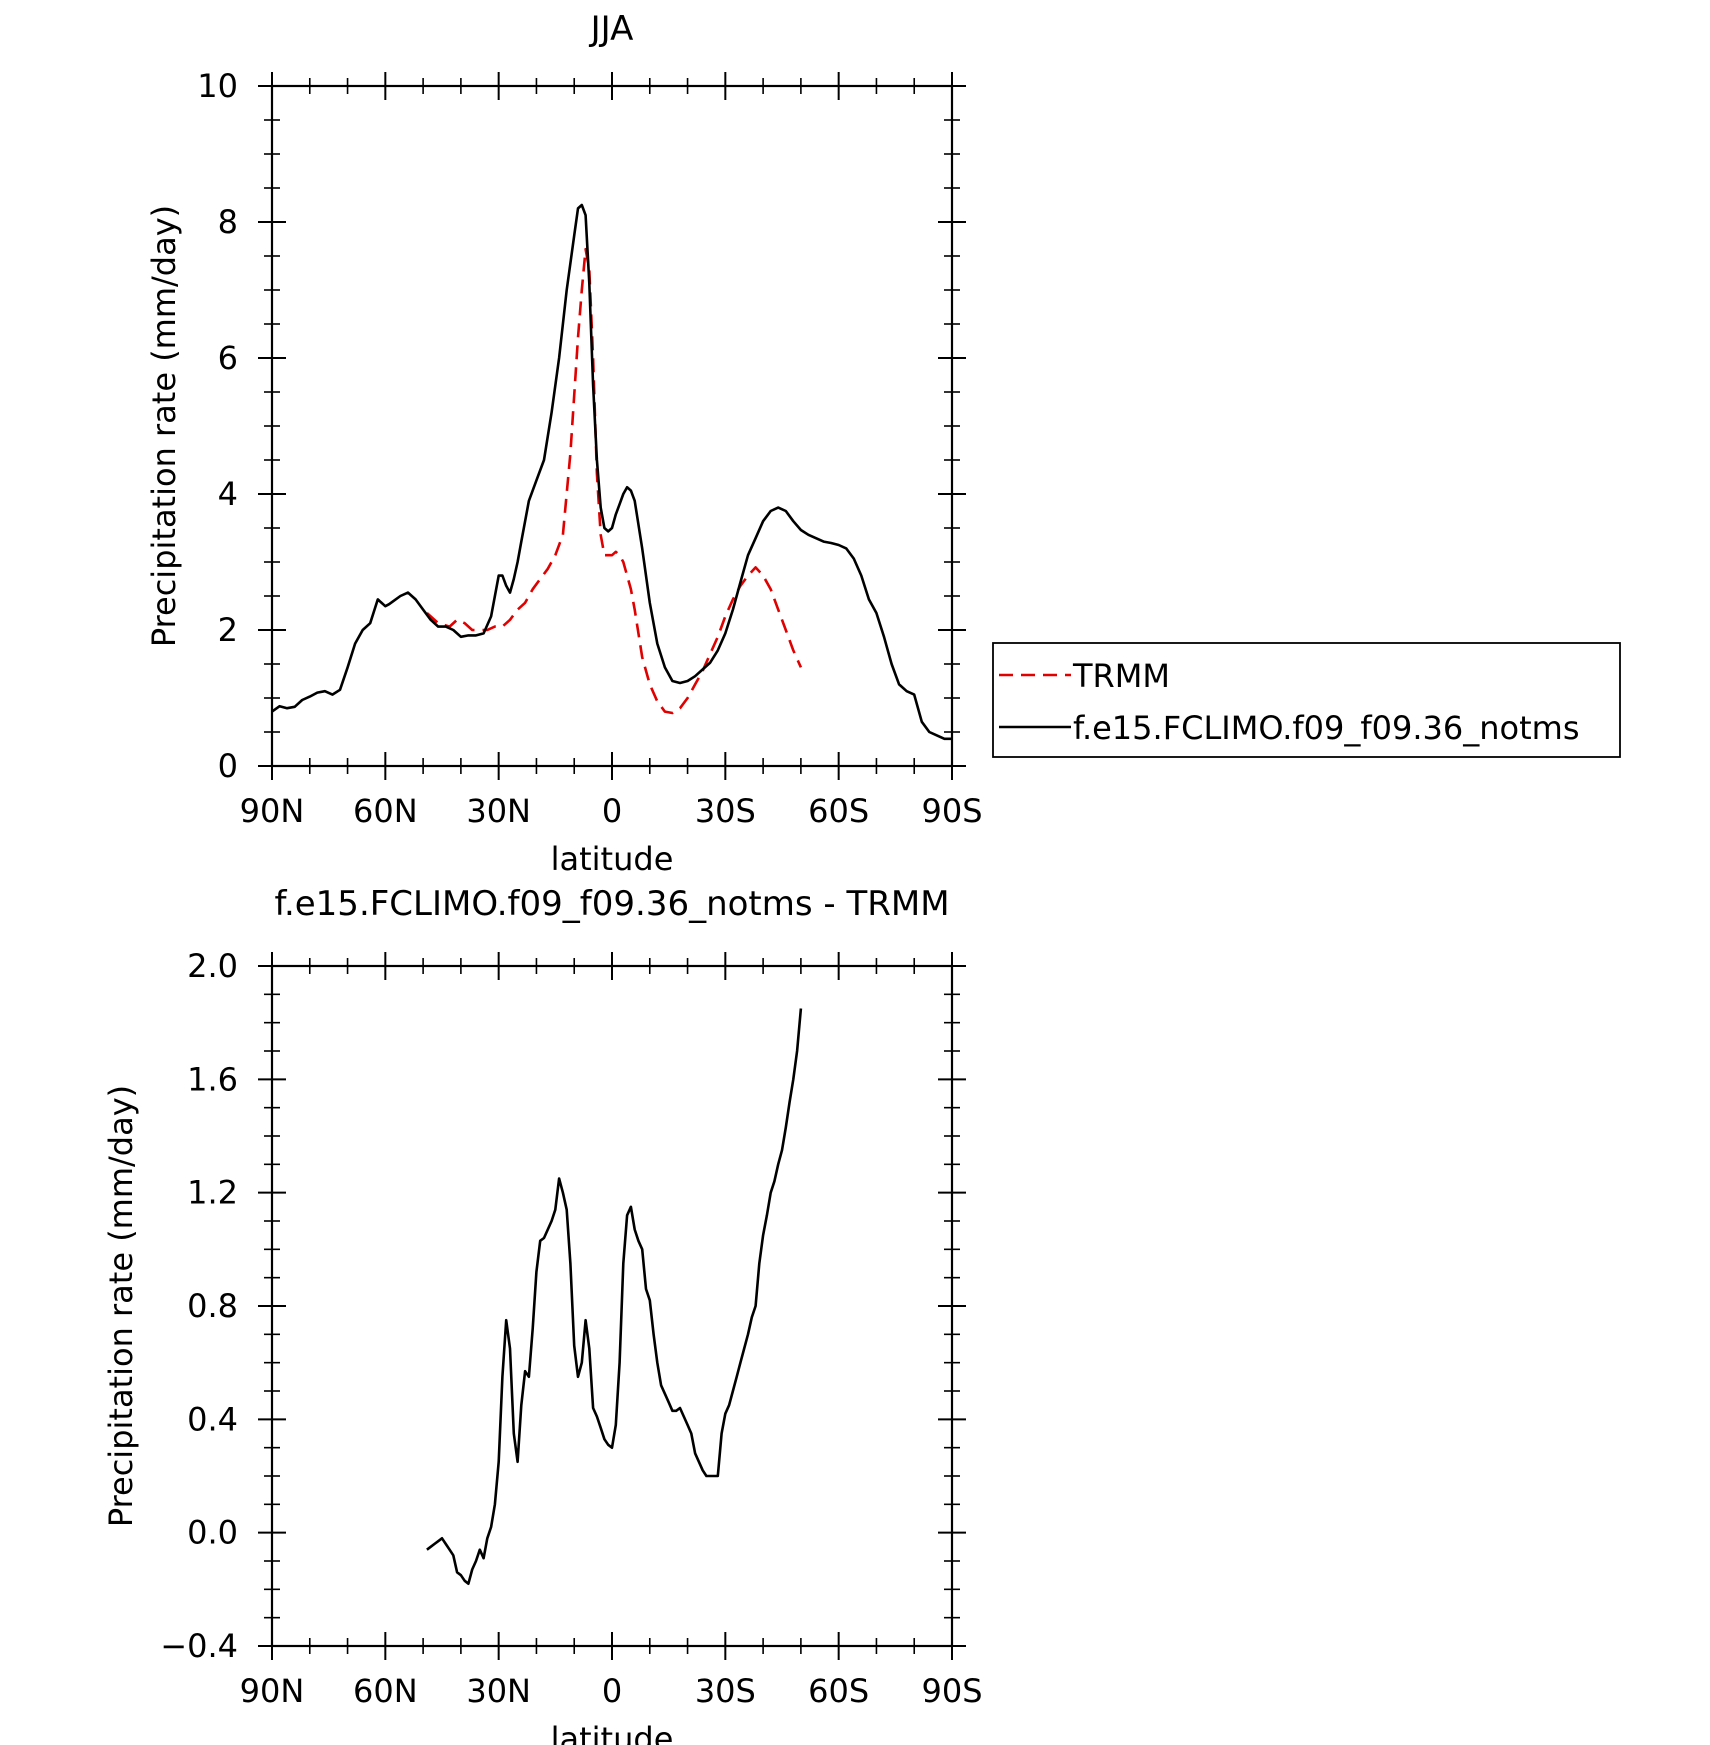 The width and height of the screenshot is (1710, 1745). Describe the element at coordinates (228, 630) in the screenshot. I see `y-tick-label: 2` at that location.